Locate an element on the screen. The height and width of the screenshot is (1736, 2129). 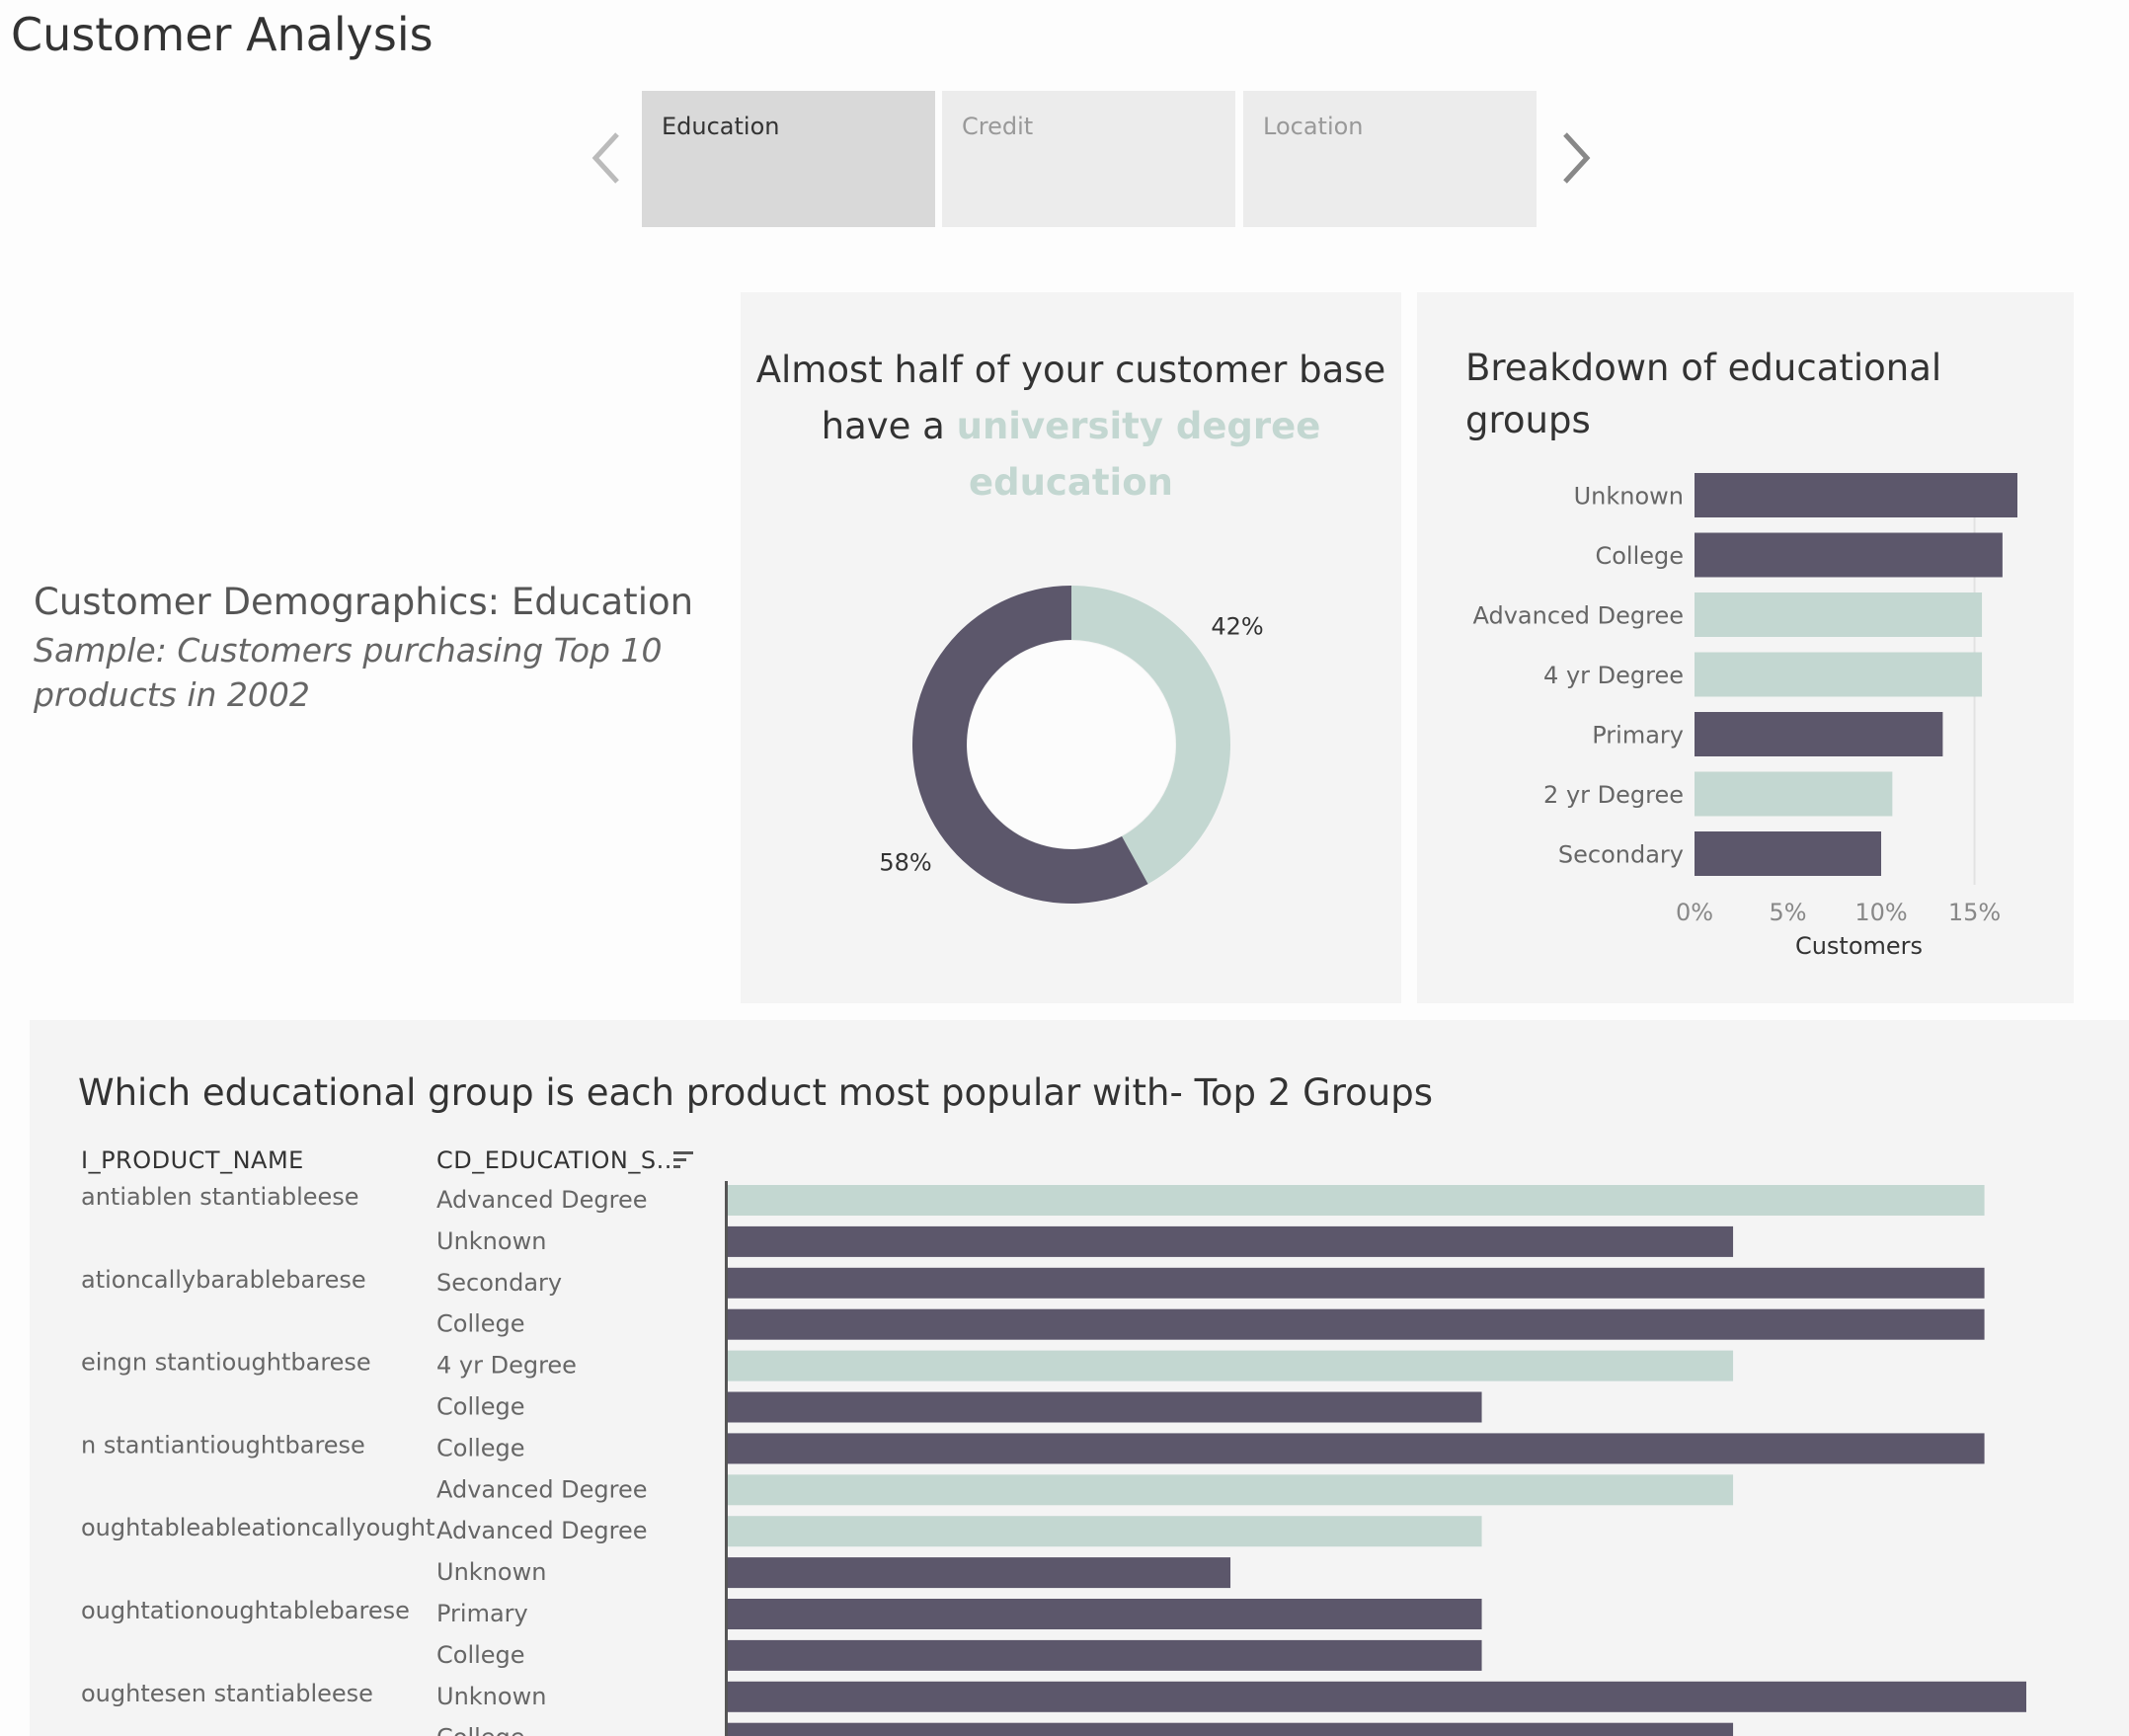
x-tick-label: 5% is located at coordinates (1787, 912).